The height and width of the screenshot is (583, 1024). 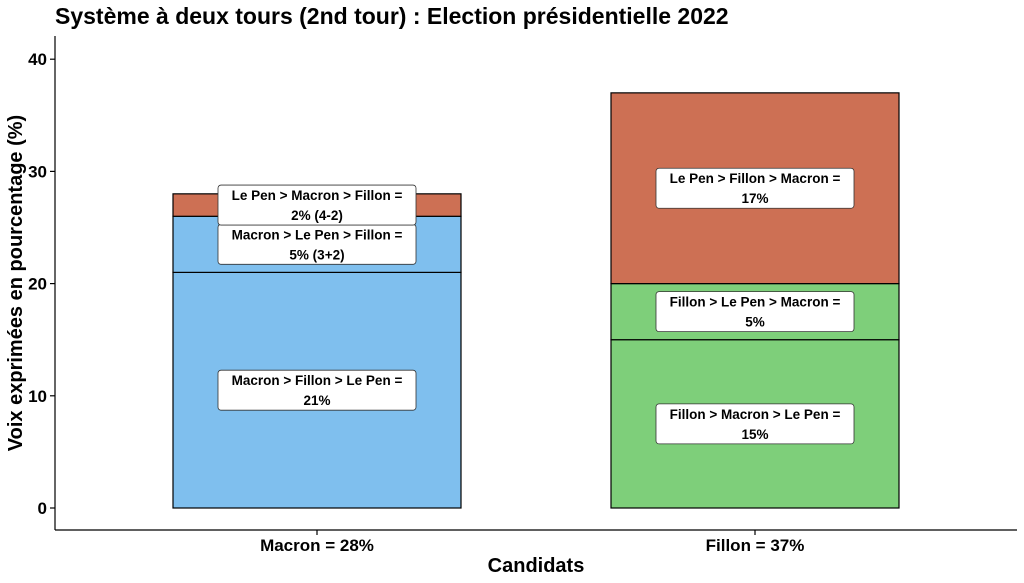 I want to click on y-tick-label: 0, so click(x=42, y=508).